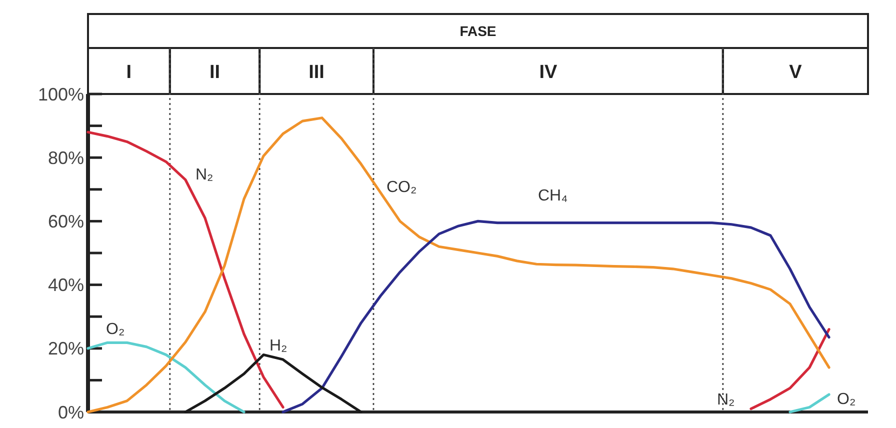 The height and width of the screenshot is (428, 896). I want to click on series-label: H₂, so click(279, 345).